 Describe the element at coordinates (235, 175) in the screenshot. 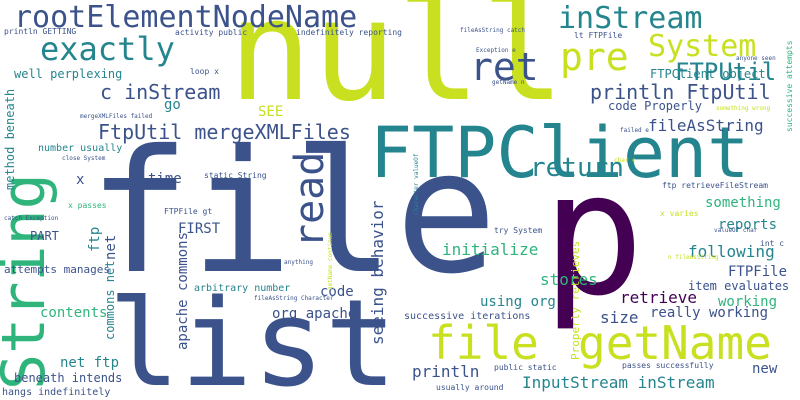

I see `cloud-word: static String` at that location.